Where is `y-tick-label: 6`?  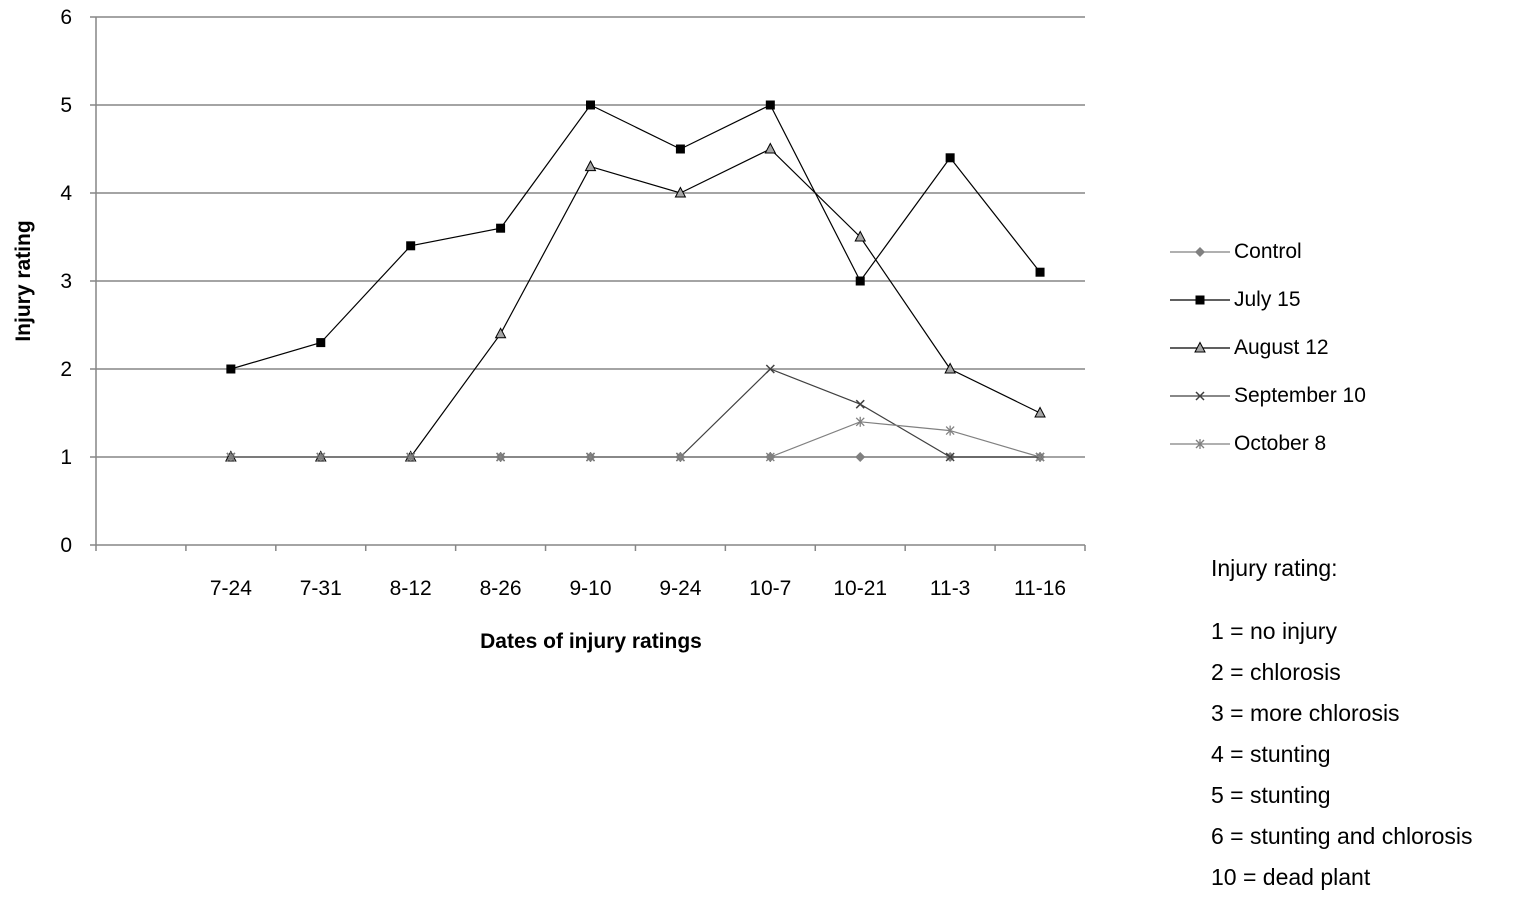
y-tick-label: 6 is located at coordinates (66, 17).